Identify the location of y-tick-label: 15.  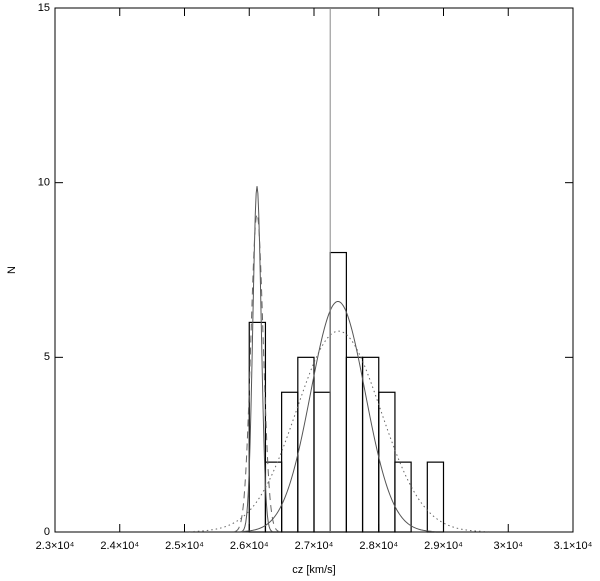
(44, 8).